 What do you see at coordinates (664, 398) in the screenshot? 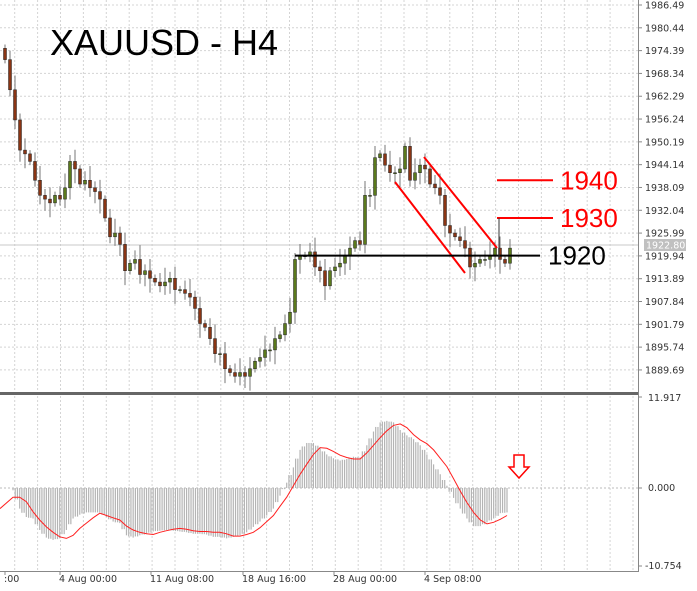
I see `macd-max-label: 11.917` at bounding box center [664, 398].